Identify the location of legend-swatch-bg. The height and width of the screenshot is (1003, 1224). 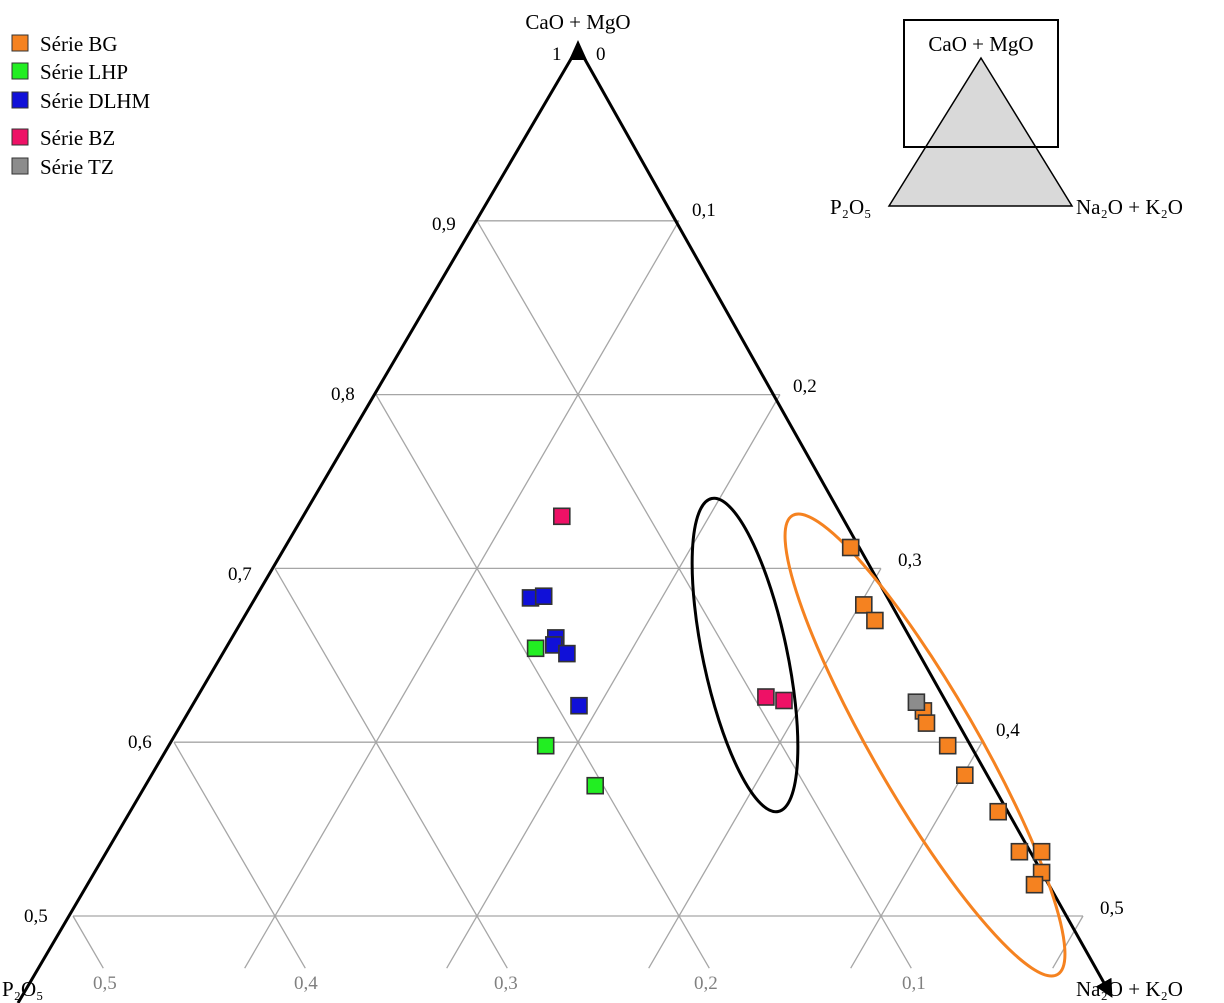
(20, 43).